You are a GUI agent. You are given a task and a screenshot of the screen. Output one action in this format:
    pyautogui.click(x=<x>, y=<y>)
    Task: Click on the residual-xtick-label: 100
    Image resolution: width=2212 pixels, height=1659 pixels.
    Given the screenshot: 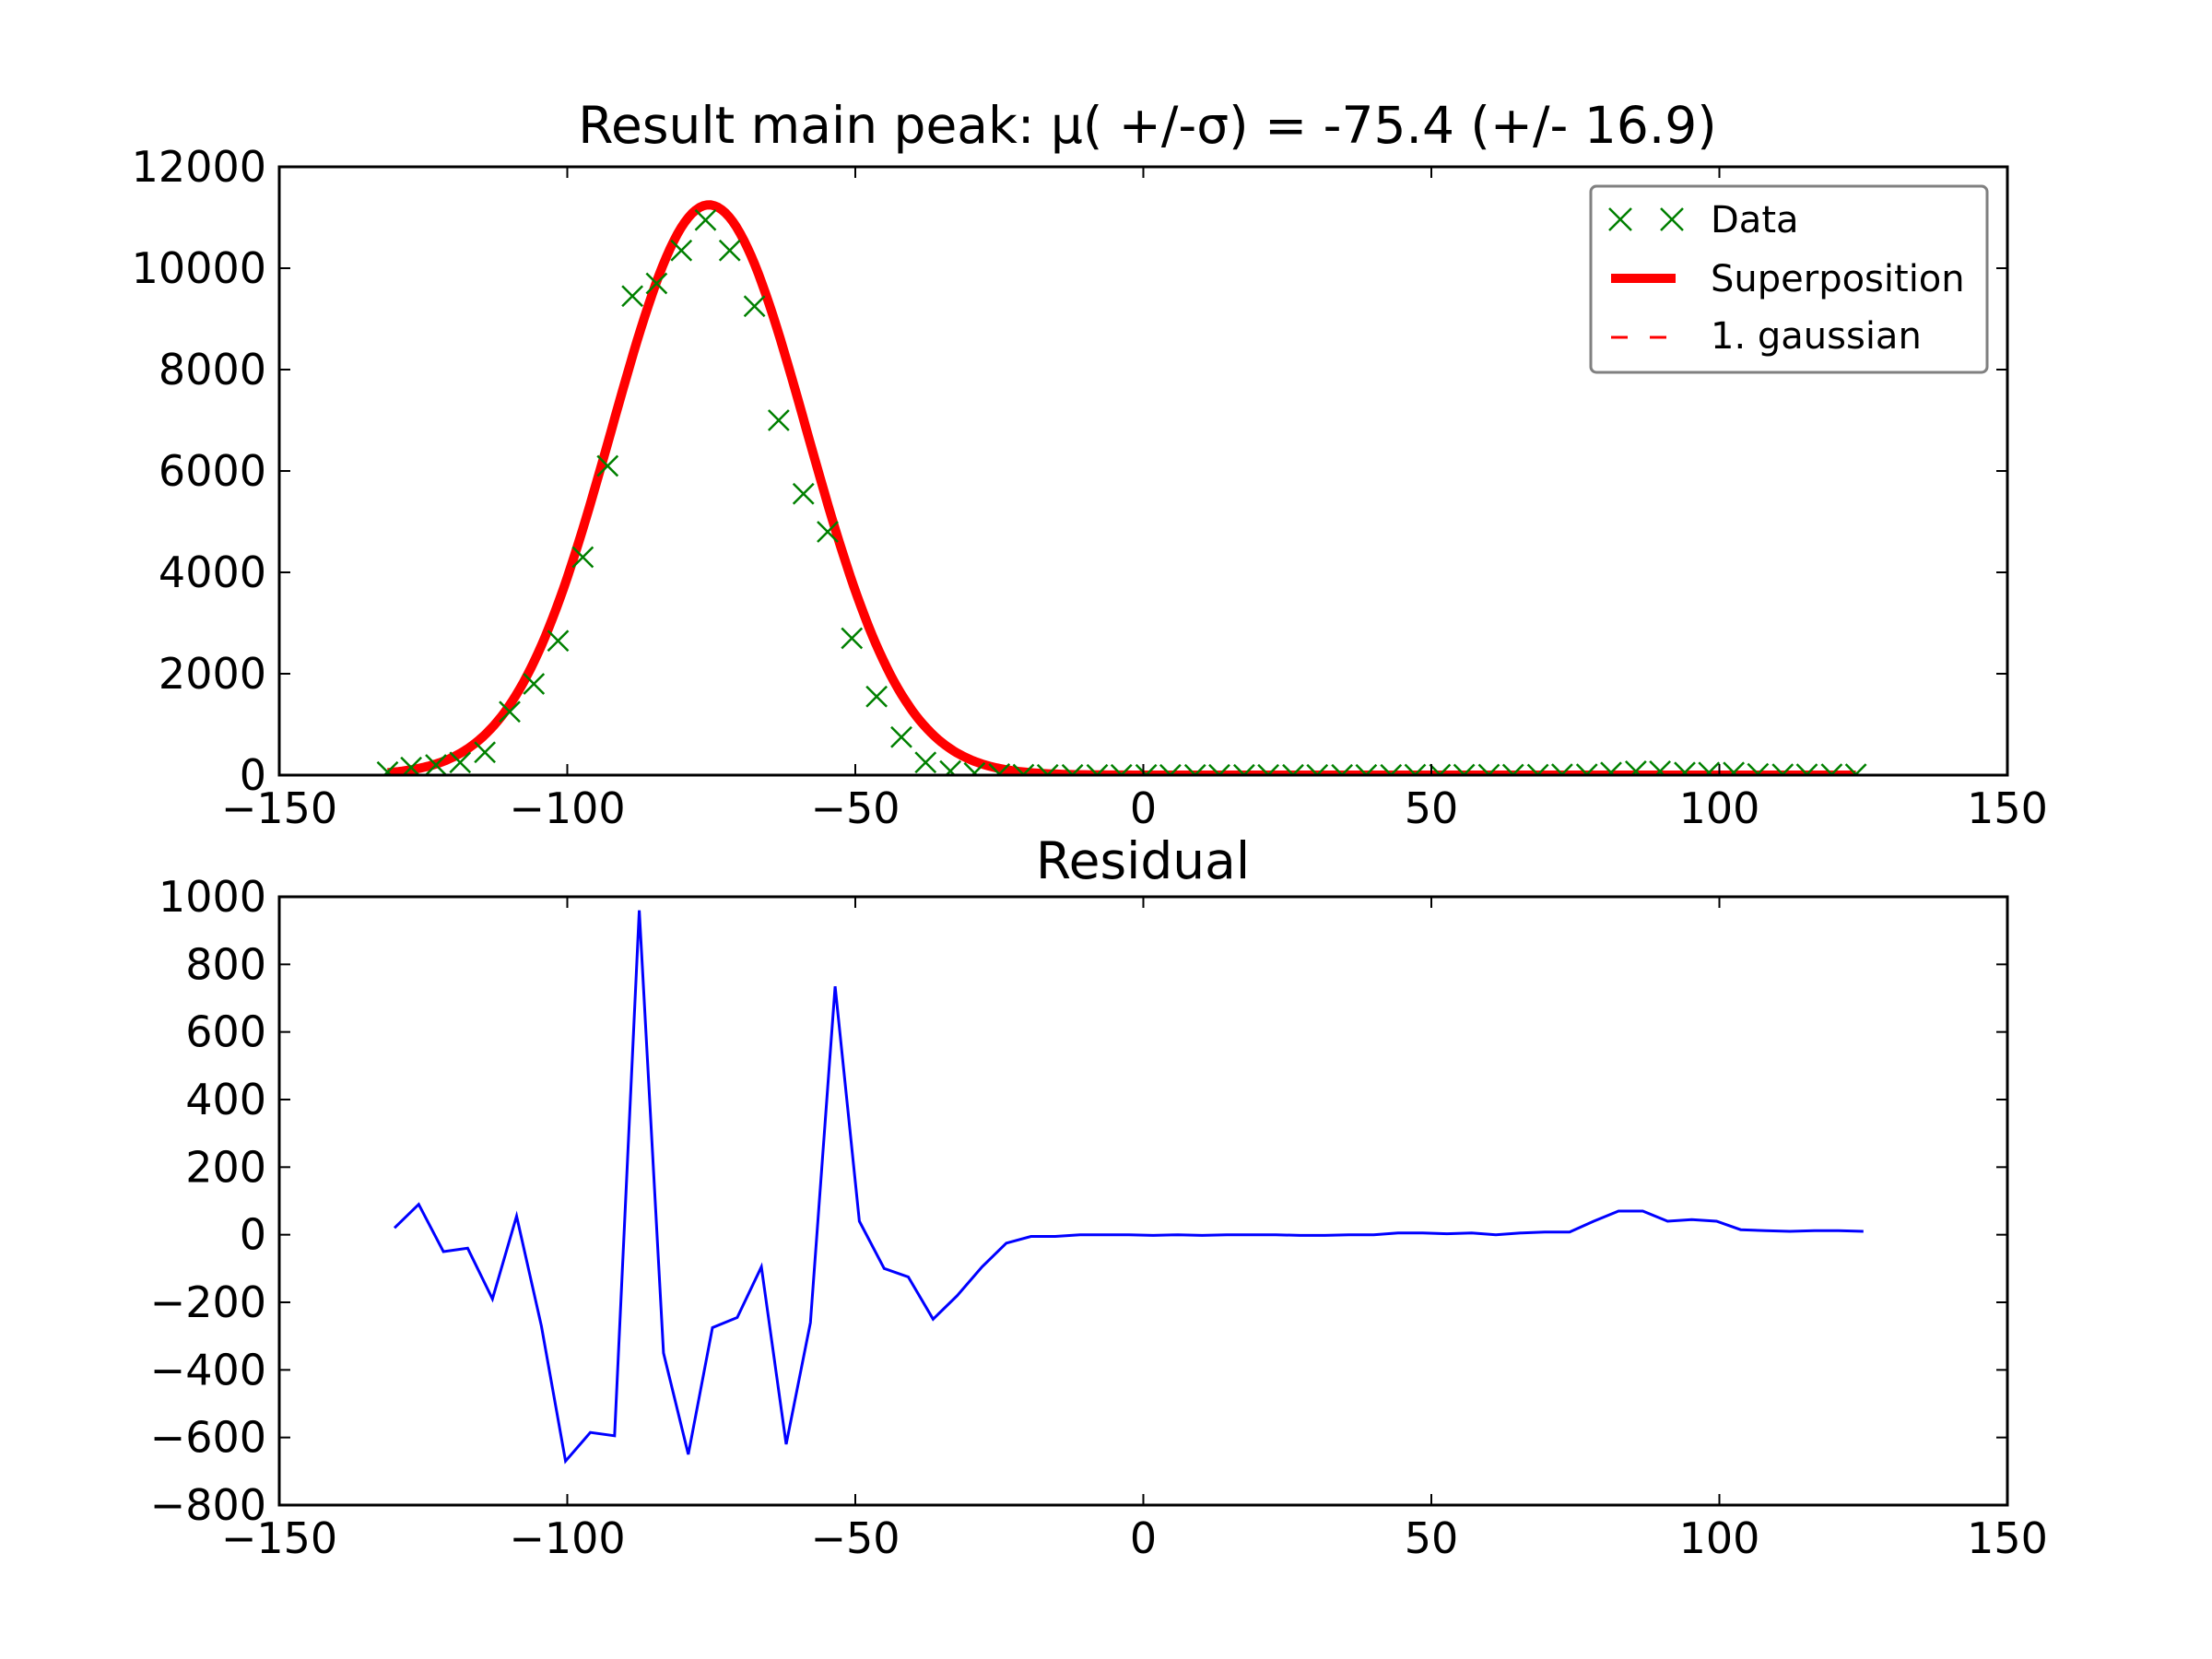 What is the action you would take?
    pyautogui.click(x=1719, y=1538)
    